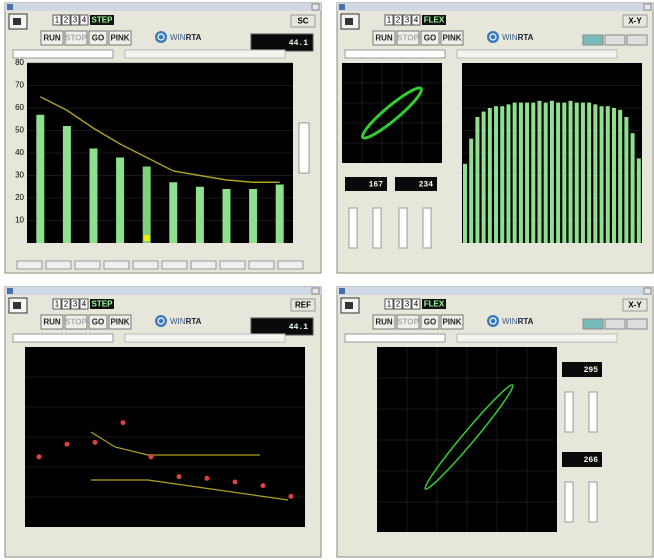  Describe the element at coordinates (17, 21) in the screenshot. I see `app-icon-inner` at that location.